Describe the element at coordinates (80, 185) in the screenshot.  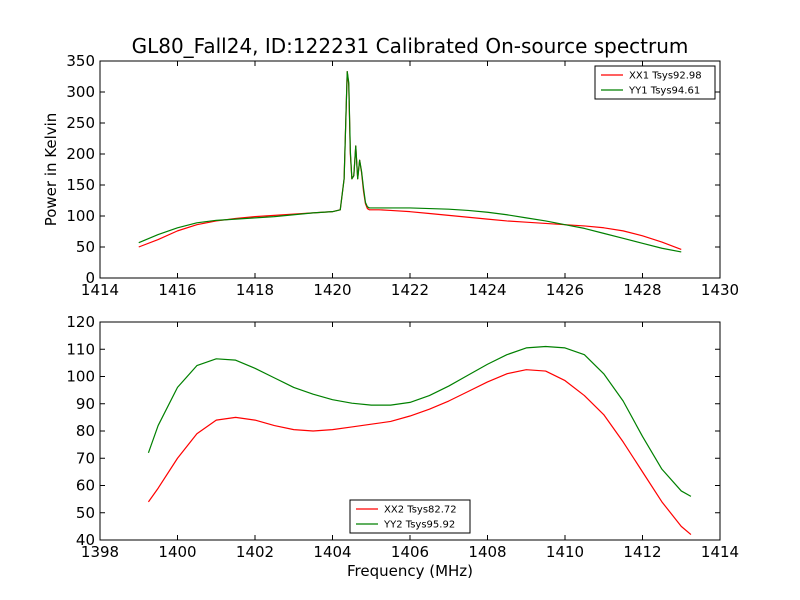
I see `y-tick-label: 150` at that location.